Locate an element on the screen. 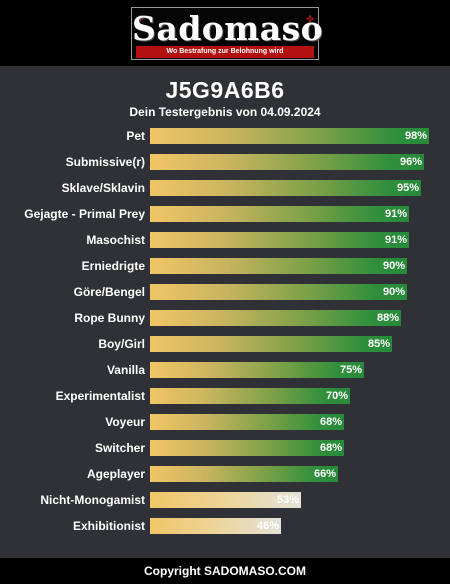 This screenshot has height=584, width=450. bar-track: 96% is located at coordinates (292, 162).